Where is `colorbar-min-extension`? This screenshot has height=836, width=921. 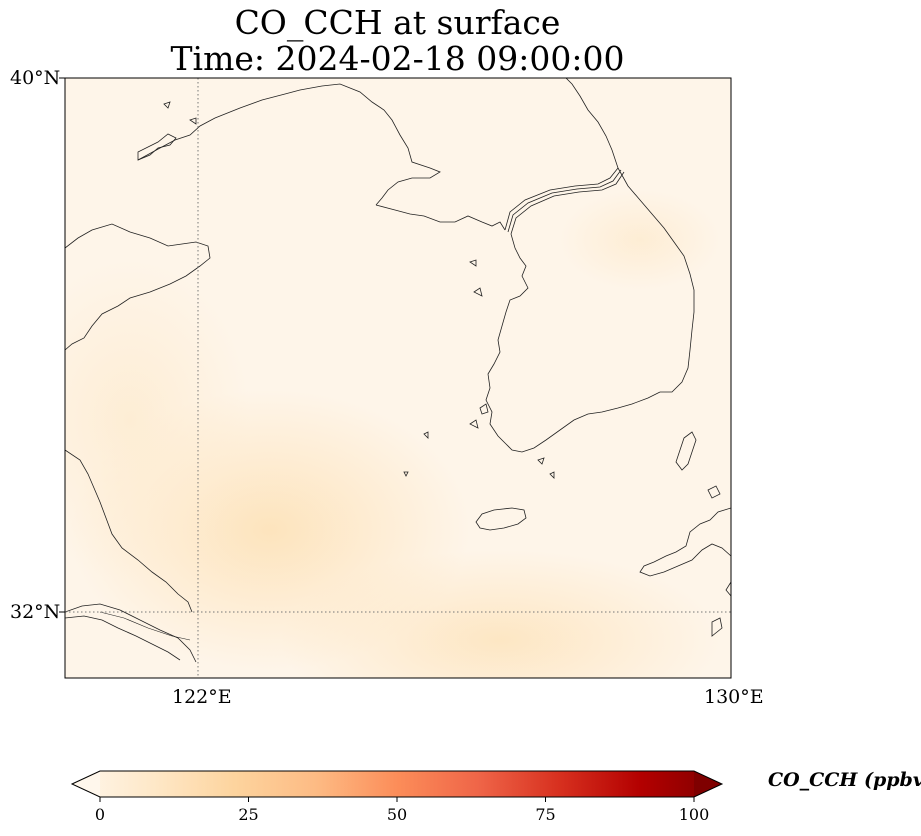 colorbar-min-extension is located at coordinates (86, 784).